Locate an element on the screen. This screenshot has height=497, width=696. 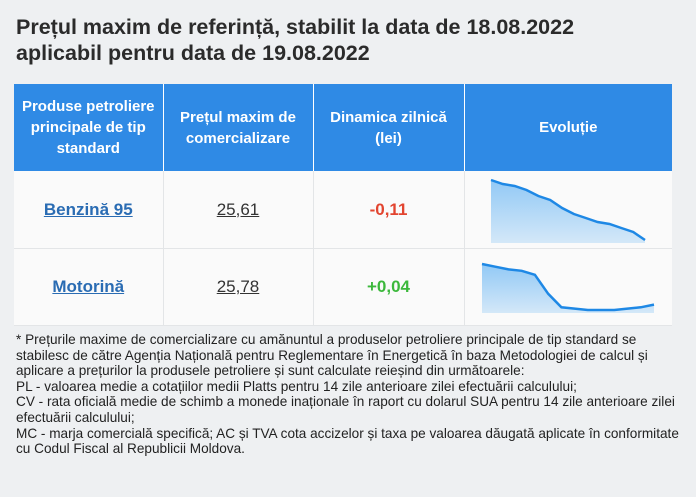
sparkline-area is located at coordinates (568, 288).